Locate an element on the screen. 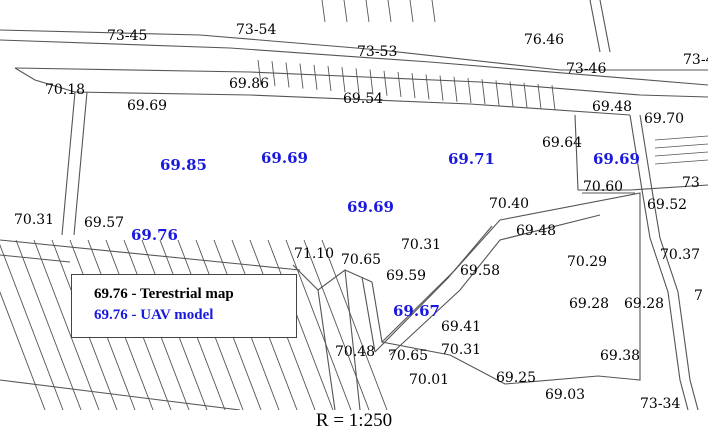  uav-elevation-label: 69.85 is located at coordinates (183, 165).